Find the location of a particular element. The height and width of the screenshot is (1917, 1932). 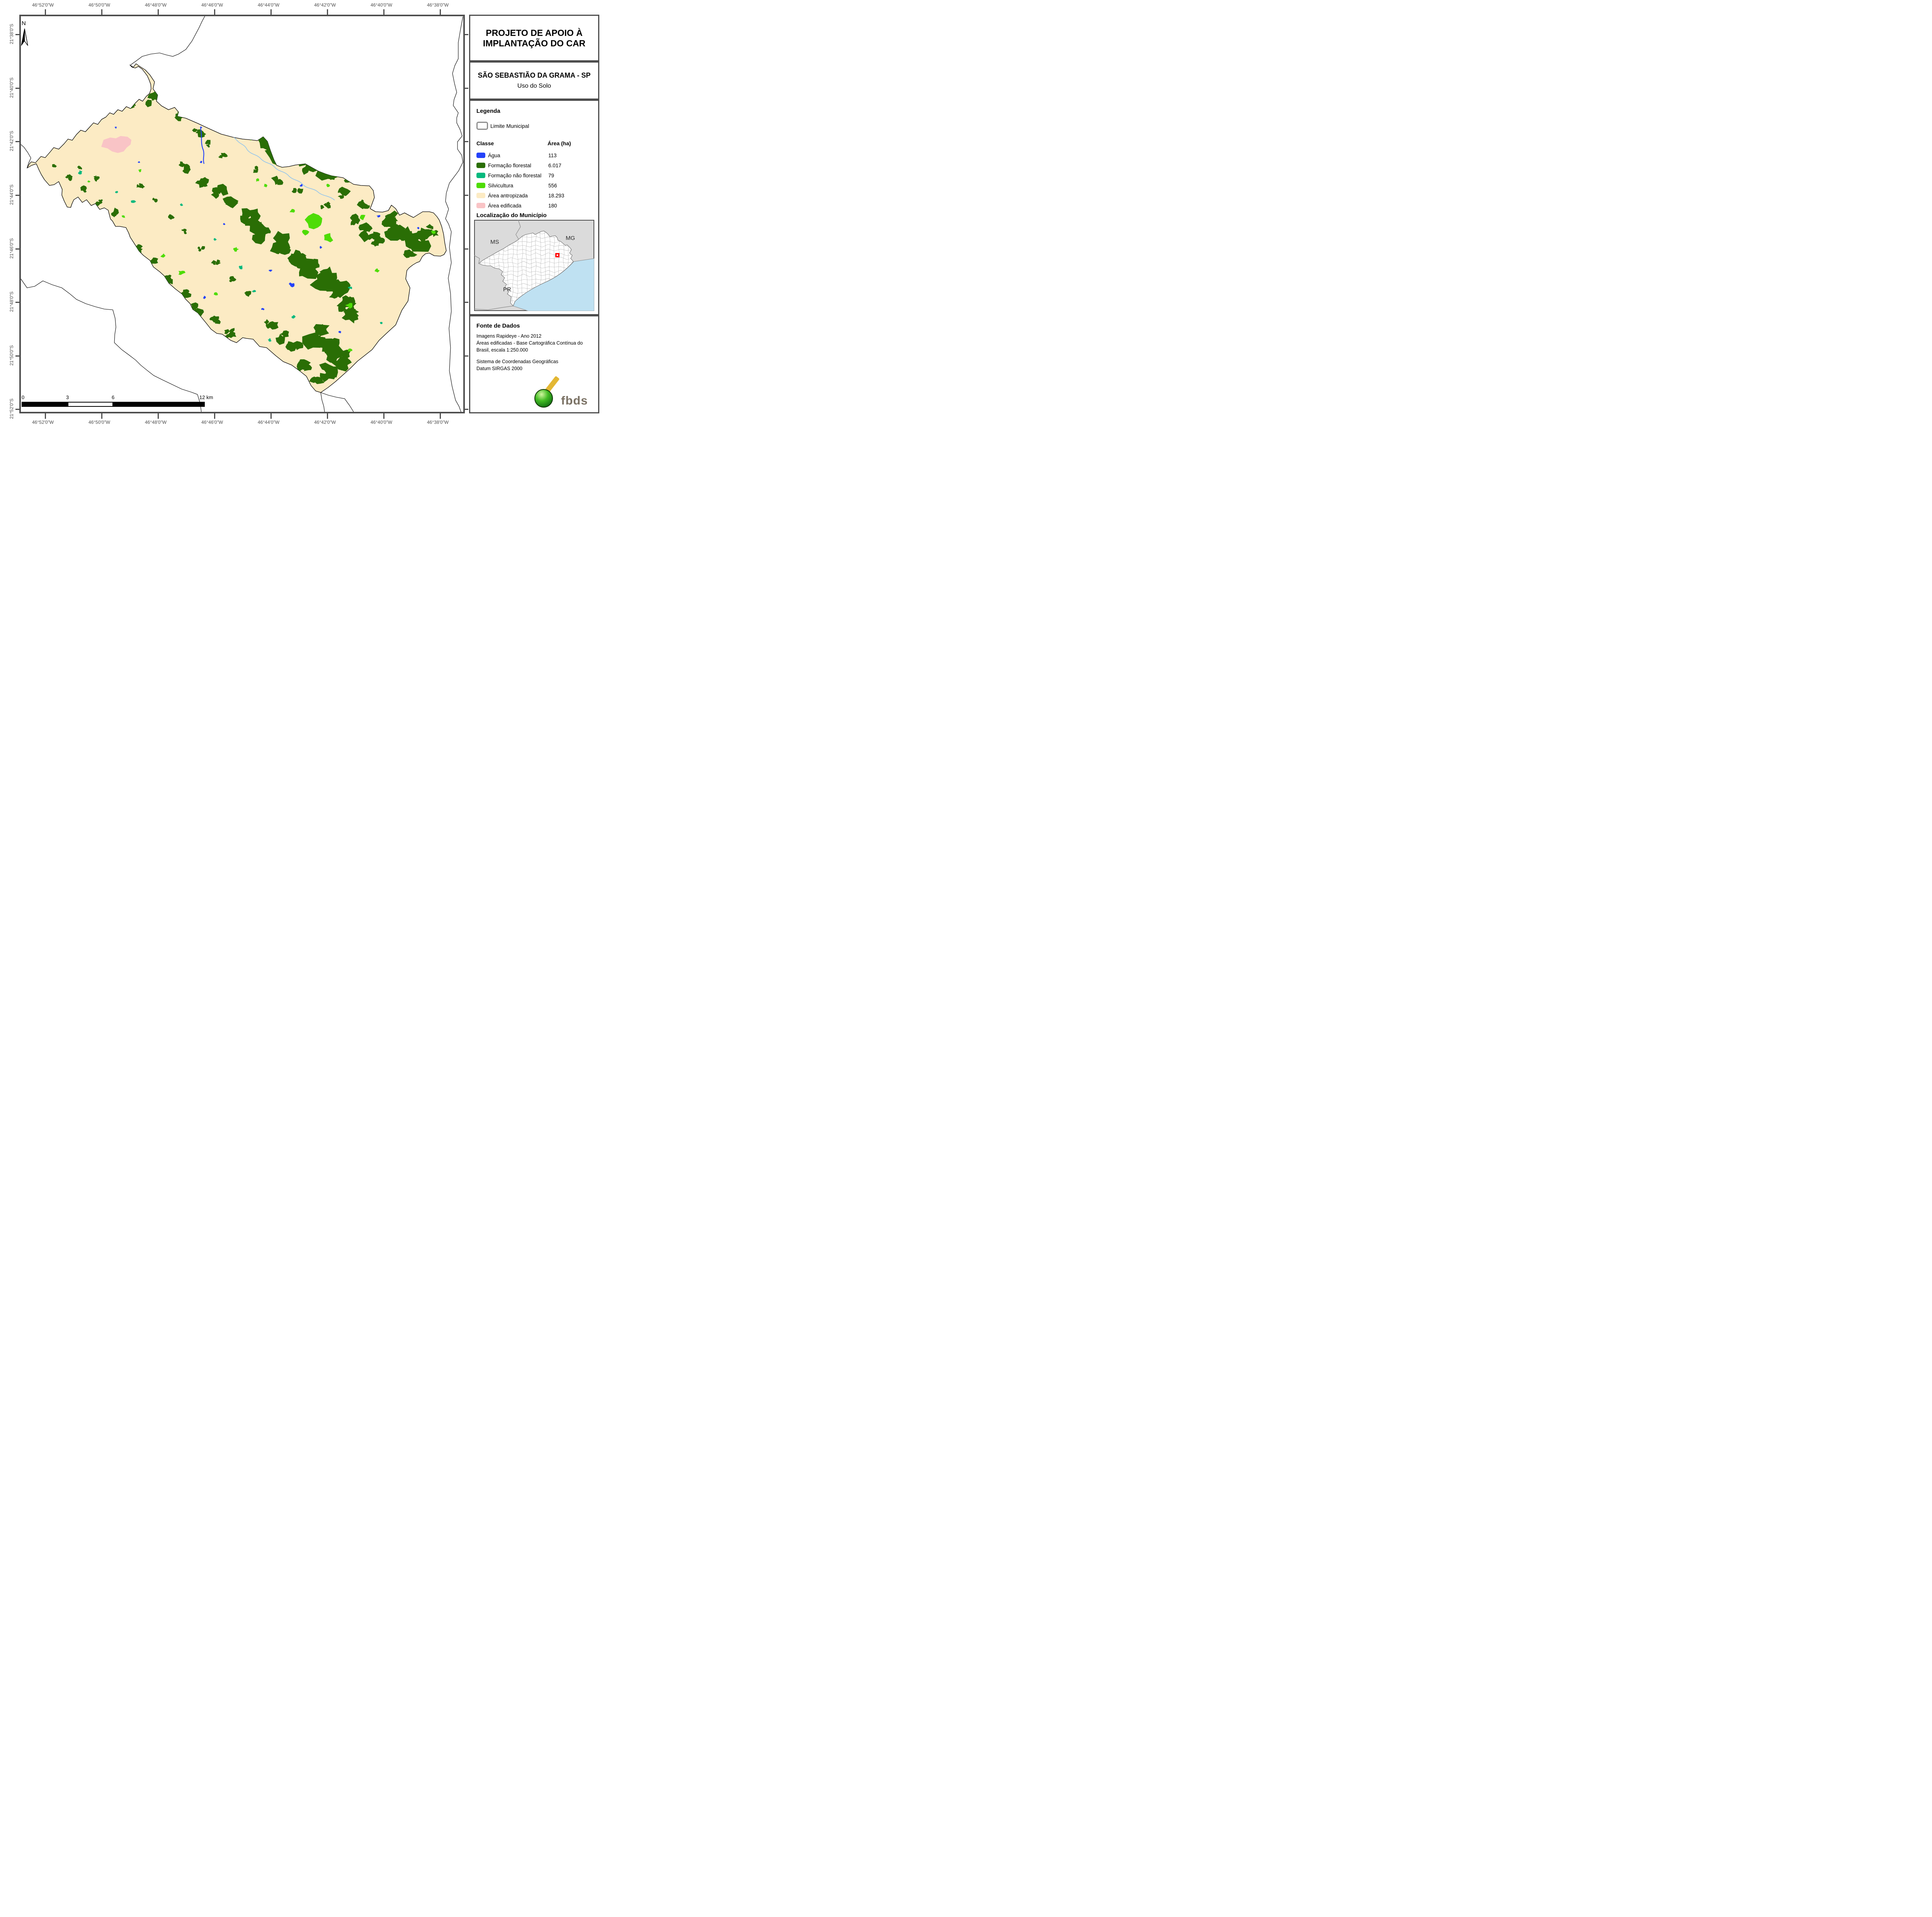

antropizada-area: 18.293 is located at coordinates (556, 196).